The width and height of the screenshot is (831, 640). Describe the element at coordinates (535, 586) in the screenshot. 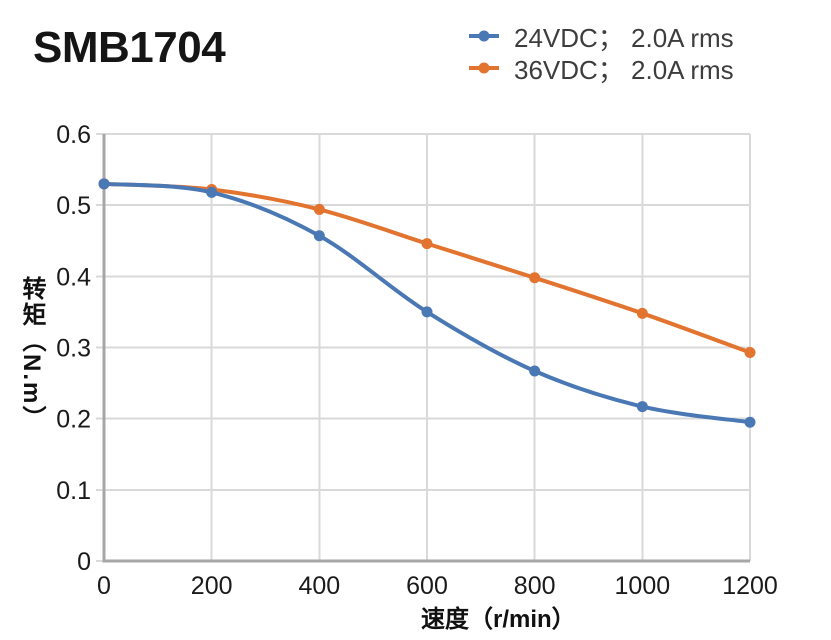

I see `x-tick-label: 800` at that location.